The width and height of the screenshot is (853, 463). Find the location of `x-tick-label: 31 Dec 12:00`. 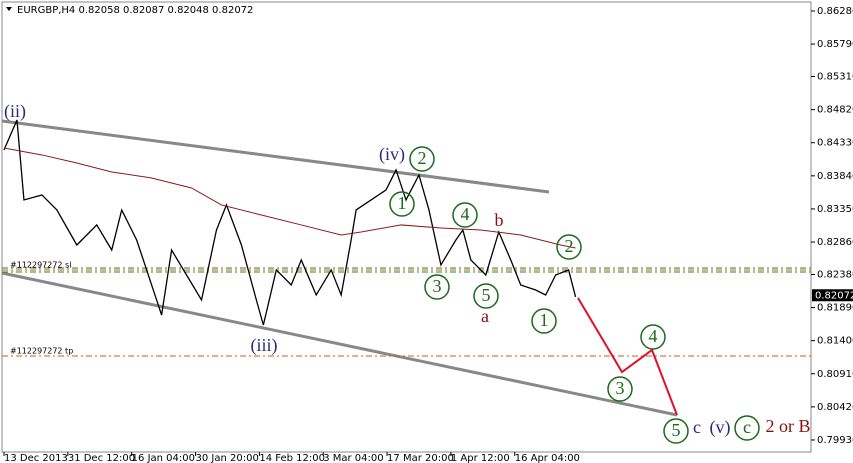

x-tick-label: 31 Dec 12:00 is located at coordinates (101, 458).